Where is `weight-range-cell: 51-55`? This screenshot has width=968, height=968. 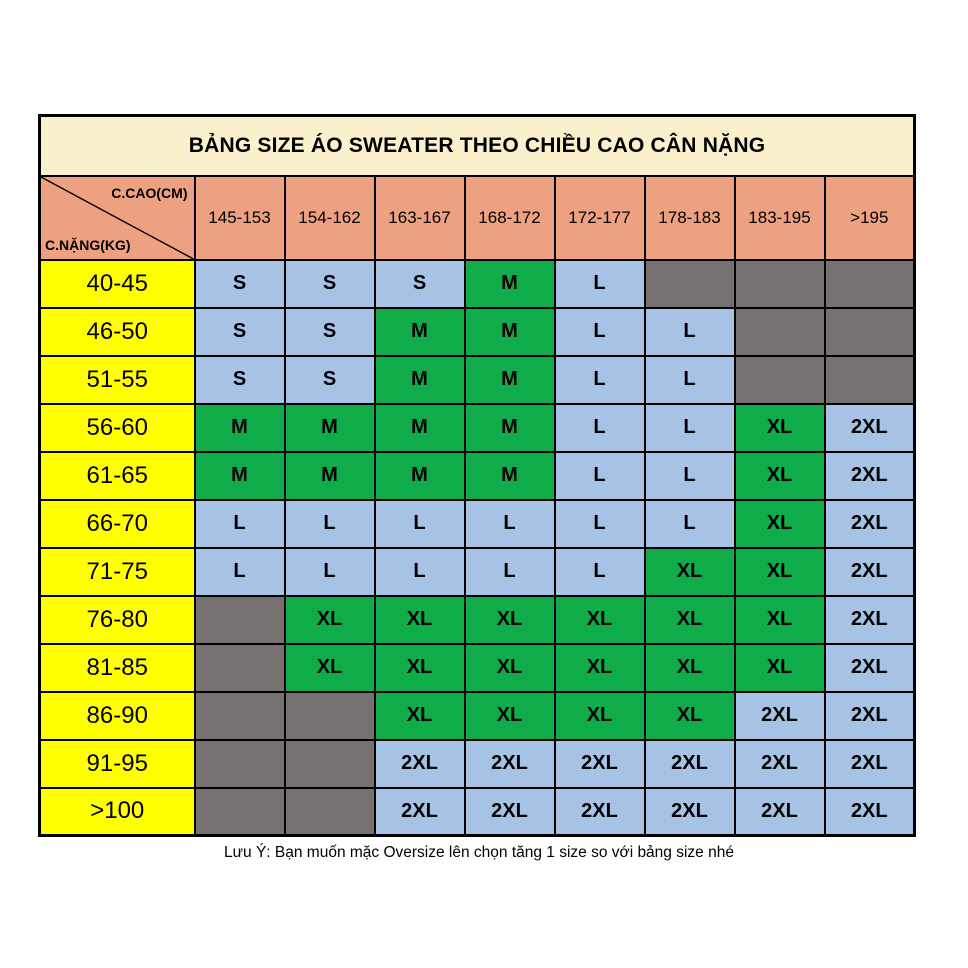 weight-range-cell: 51-55 is located at coordinates (117, 379).